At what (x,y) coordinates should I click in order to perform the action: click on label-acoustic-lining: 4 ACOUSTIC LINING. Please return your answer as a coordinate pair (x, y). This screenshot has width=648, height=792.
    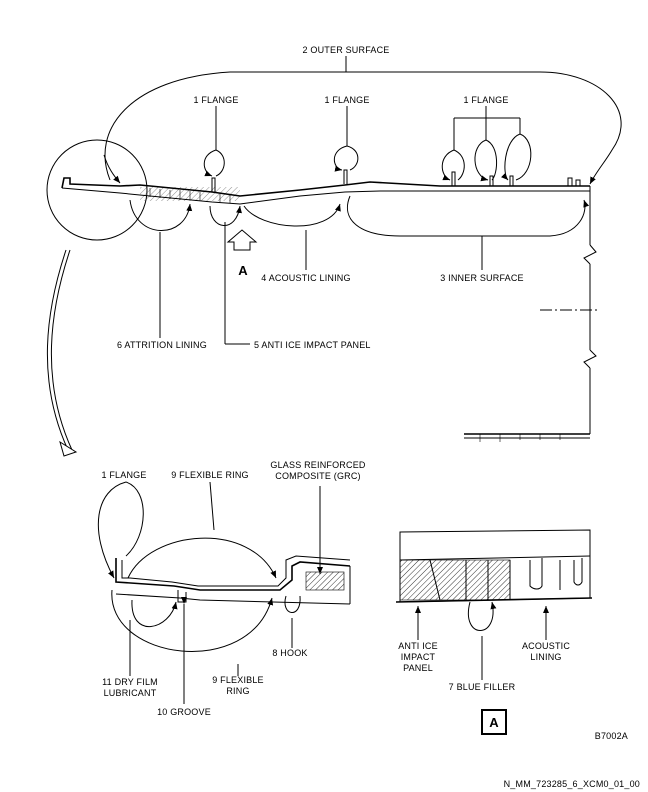
    Looking at the image, I should click on (305, 278).